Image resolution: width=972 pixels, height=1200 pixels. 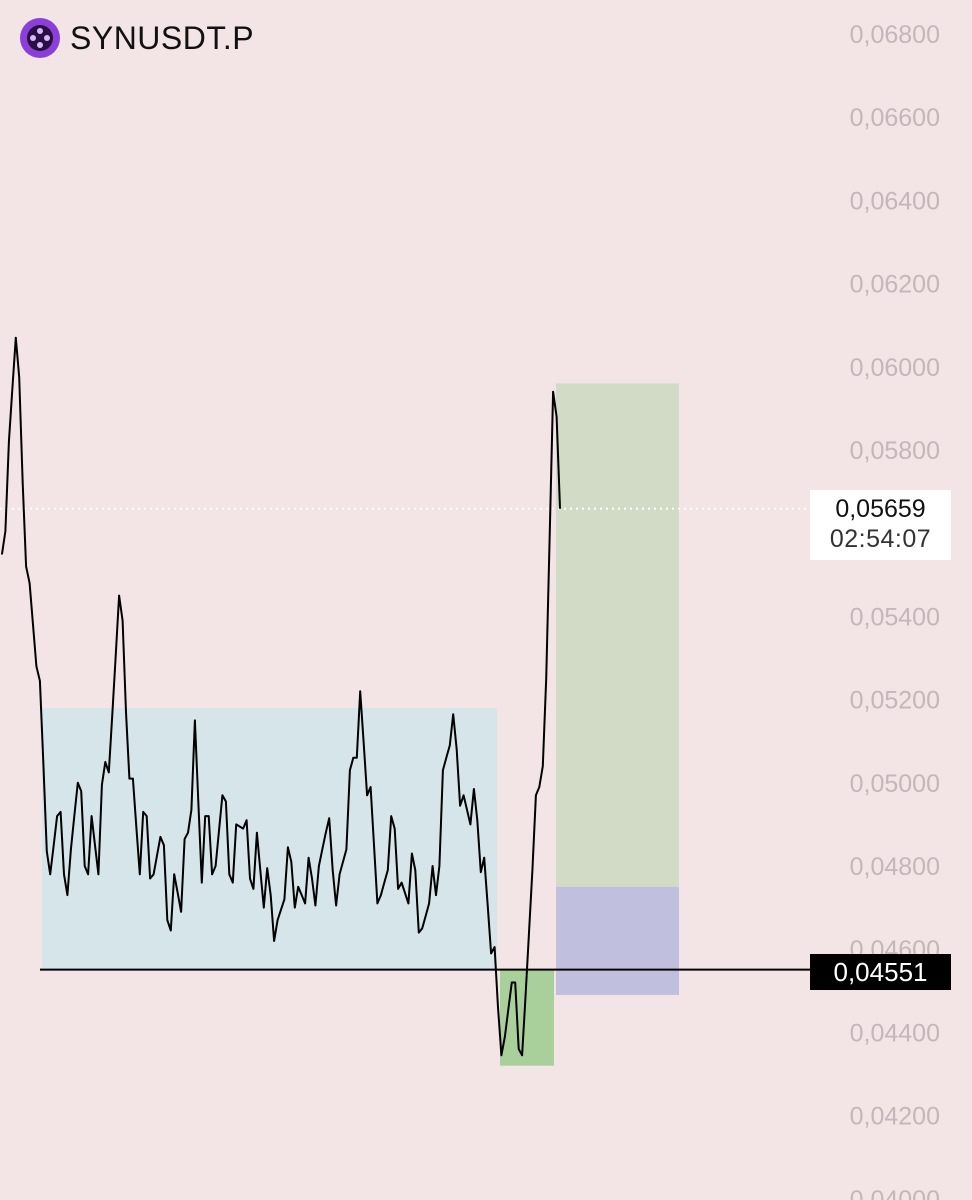 I want to click on symbol-title: SYNUSDT.P, so click(x=162, y=37).